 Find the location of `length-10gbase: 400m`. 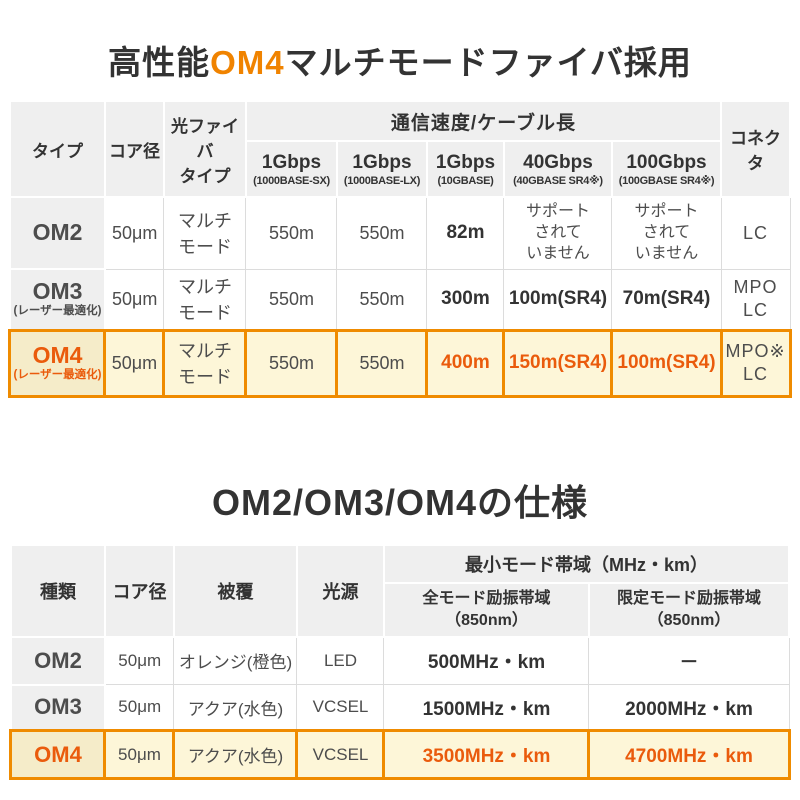

length-10gbase: 400m is located at coordinates (465, 363).